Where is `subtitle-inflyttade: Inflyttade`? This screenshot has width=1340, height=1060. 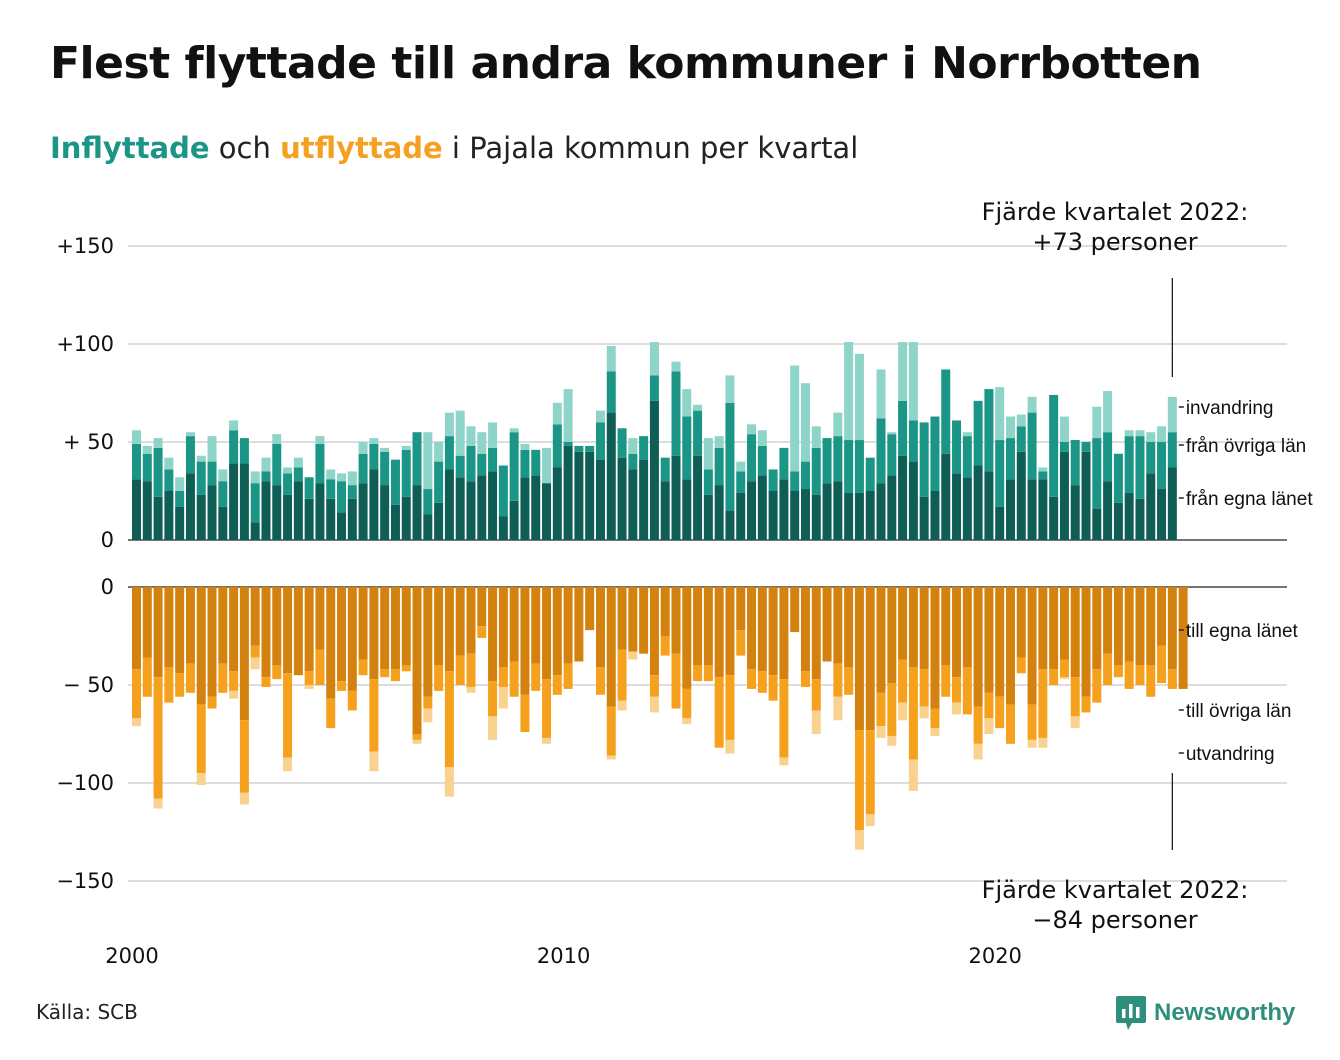
subtitle-inflyttade: Inflyttade is located at coordinates (130, 148).